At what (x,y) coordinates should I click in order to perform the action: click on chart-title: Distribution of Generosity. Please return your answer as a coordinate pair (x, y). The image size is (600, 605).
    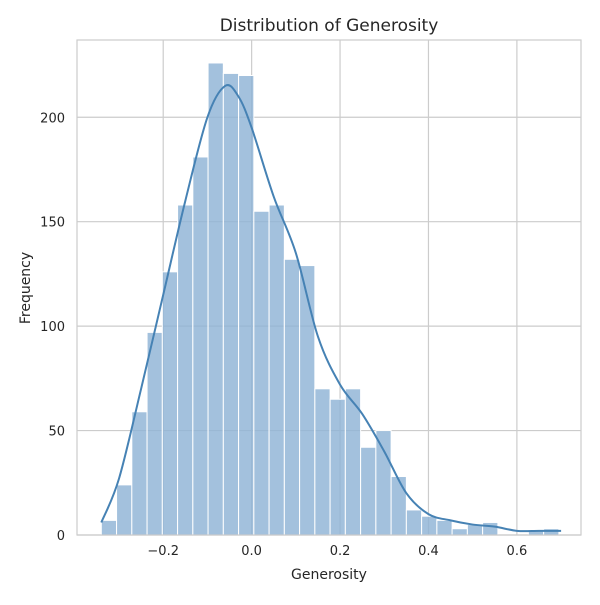
    Looking at the image, I should click on (329, 26).